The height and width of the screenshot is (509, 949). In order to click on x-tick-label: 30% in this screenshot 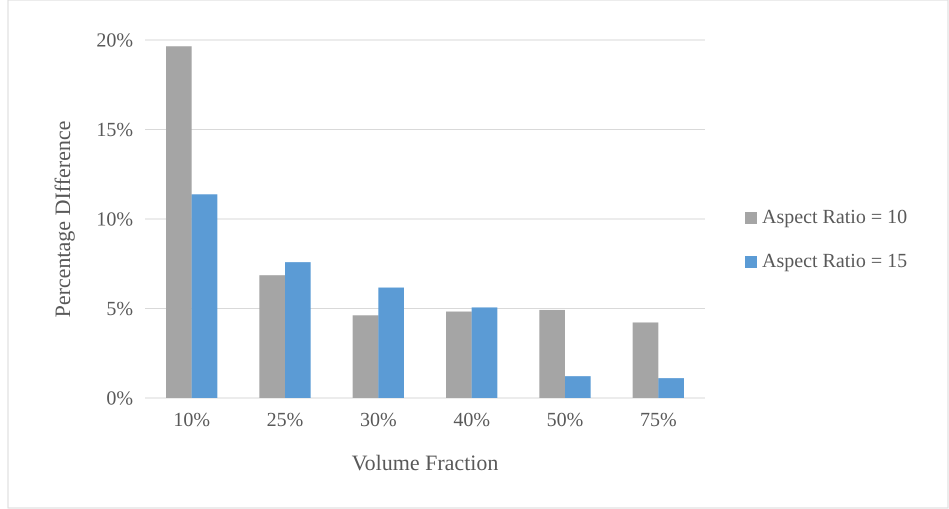, I will do `click(378, 420)`.